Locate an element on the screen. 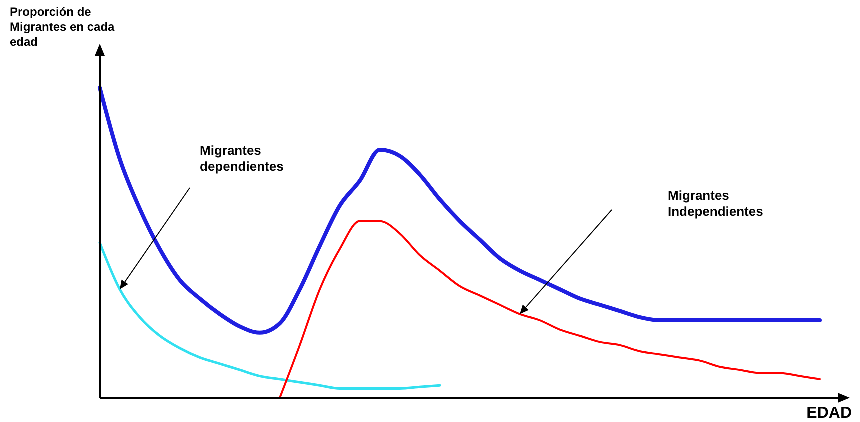 This screenshot has width=860, height=422. annotation: Migrantes Independientes is located at coordinates (716, 203).